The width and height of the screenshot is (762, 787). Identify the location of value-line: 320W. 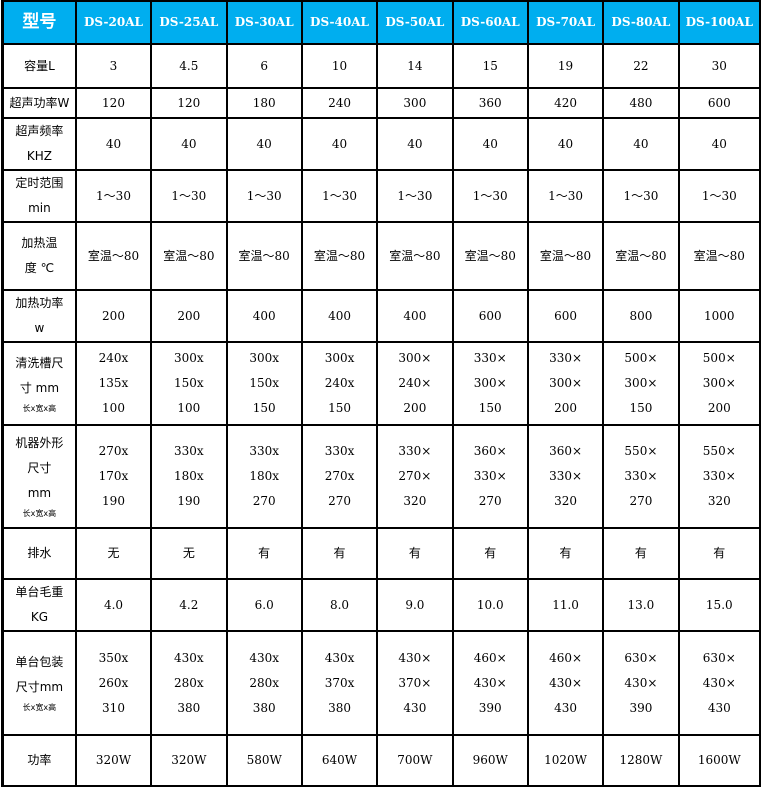
(113, 760).